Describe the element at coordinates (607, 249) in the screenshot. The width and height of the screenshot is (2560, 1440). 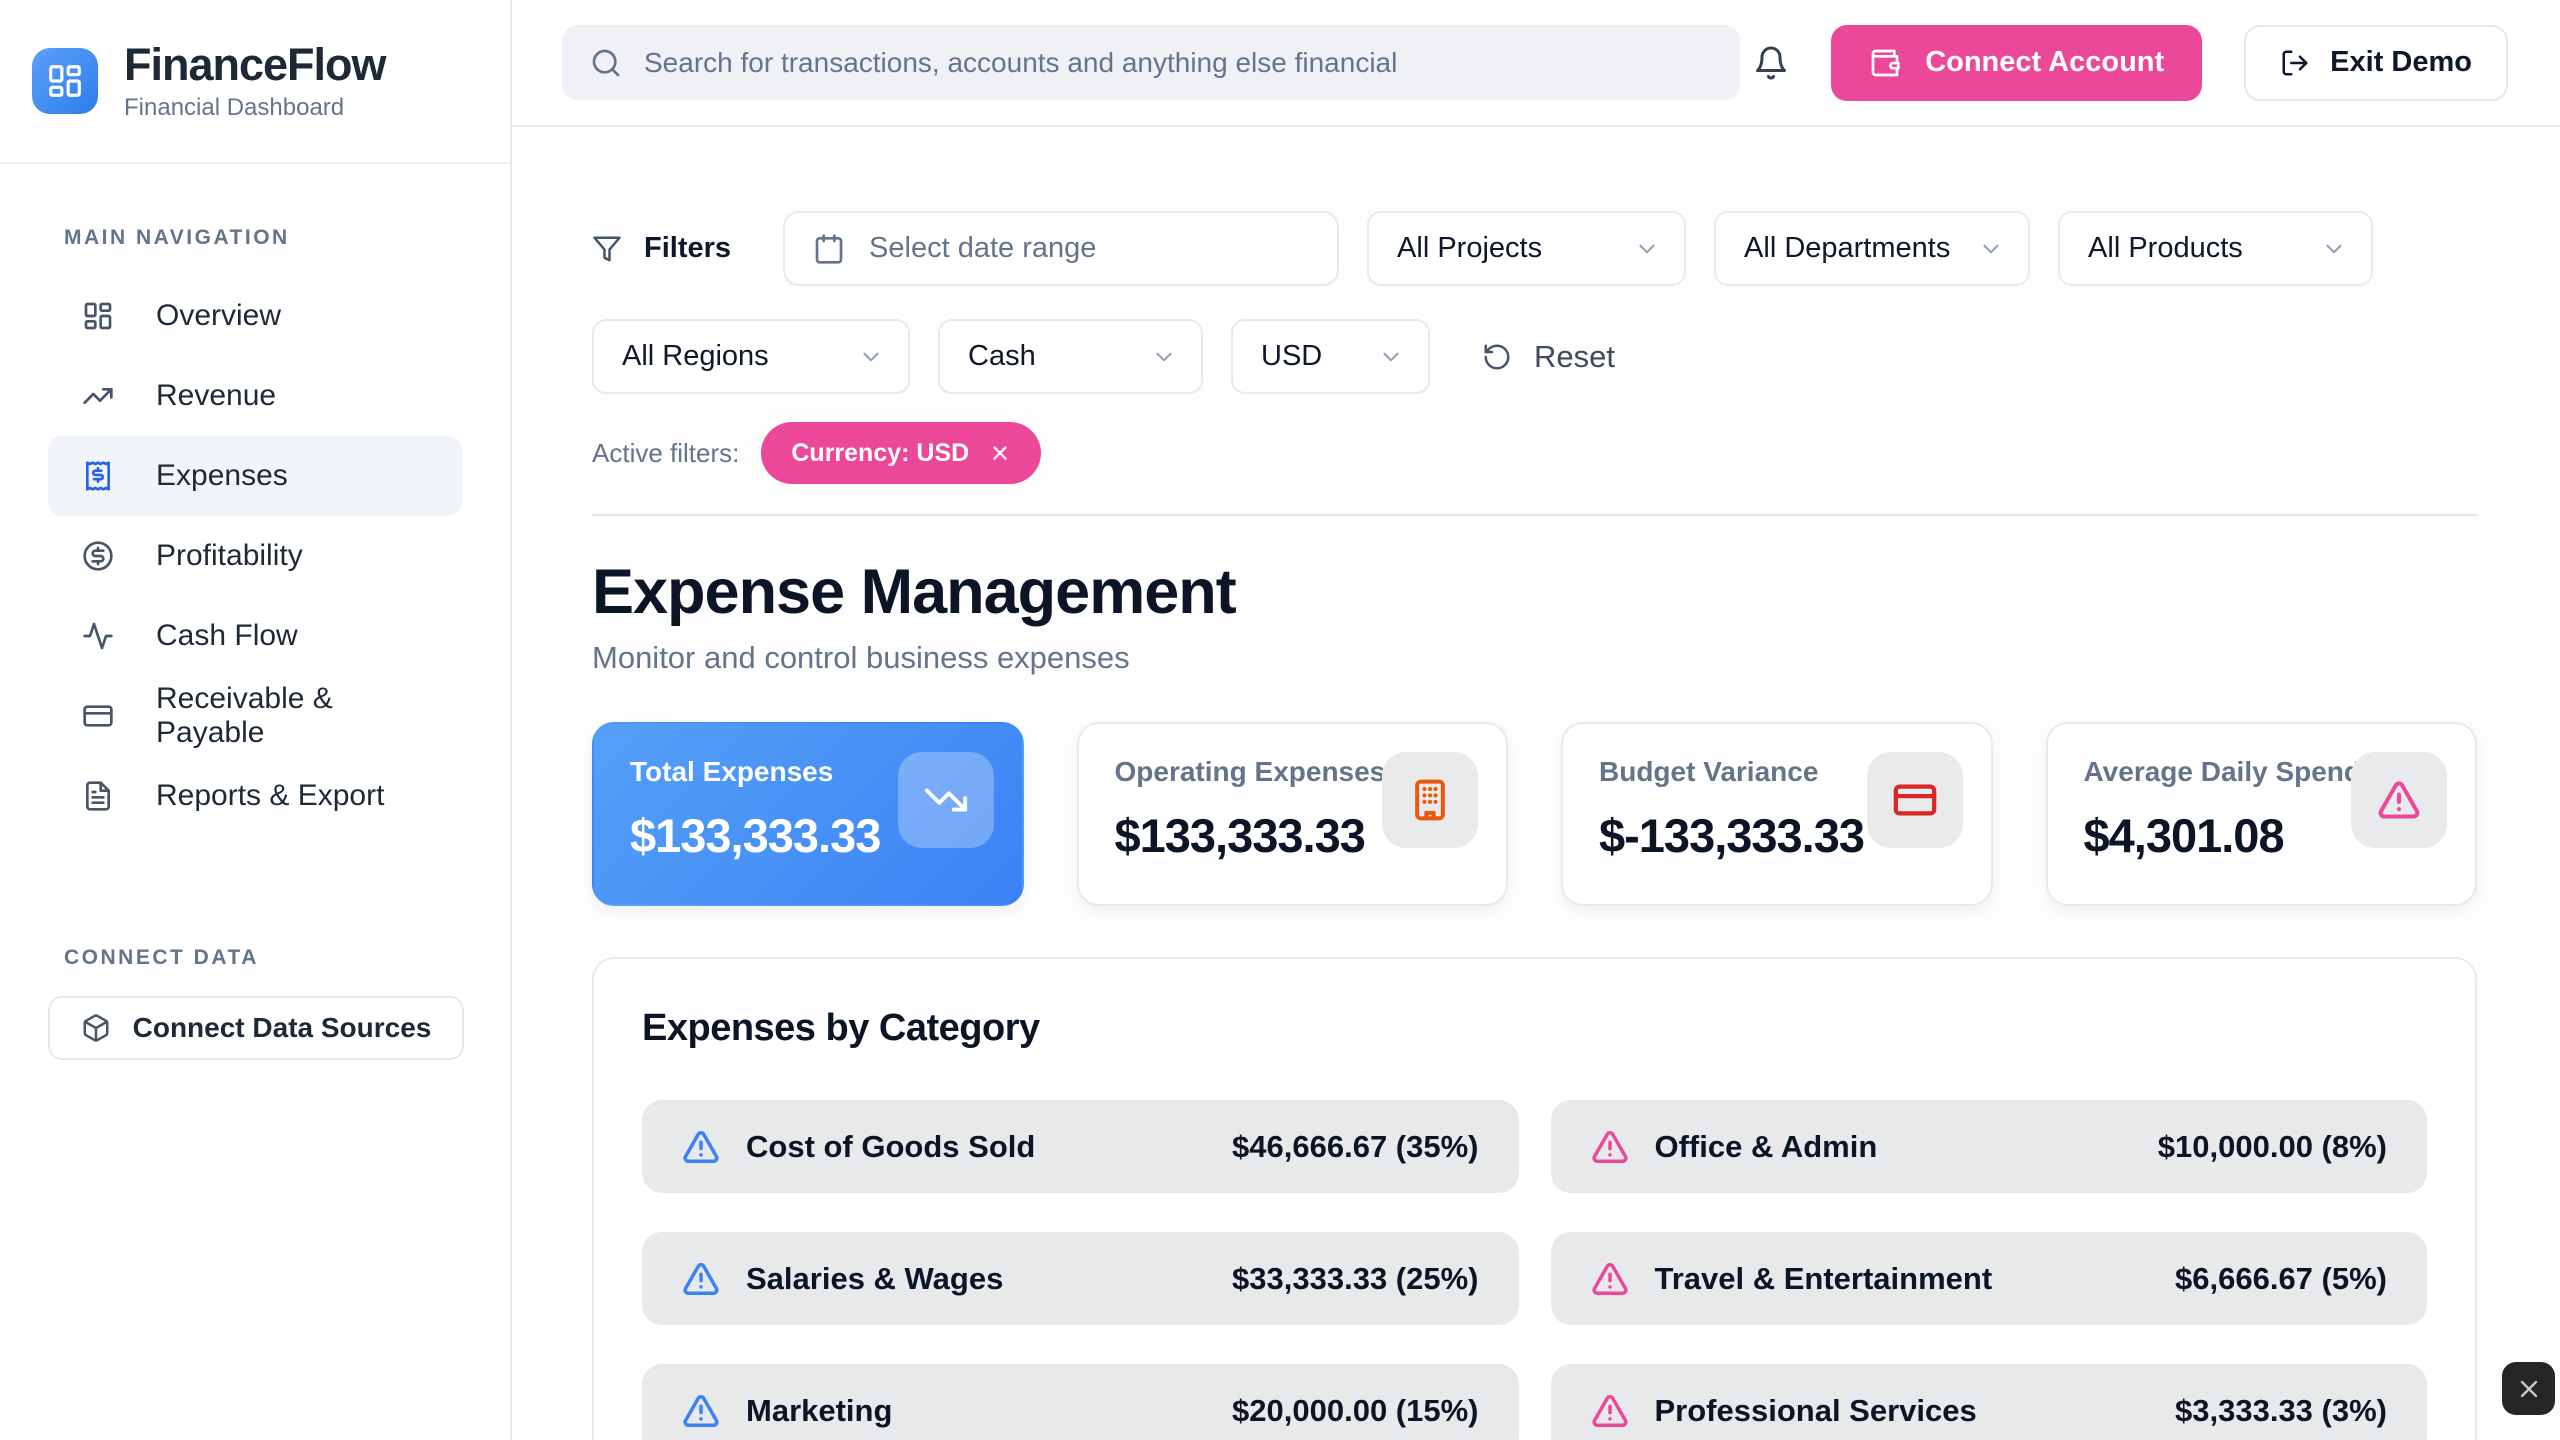
I see `filter-funnel-icon` at that location.